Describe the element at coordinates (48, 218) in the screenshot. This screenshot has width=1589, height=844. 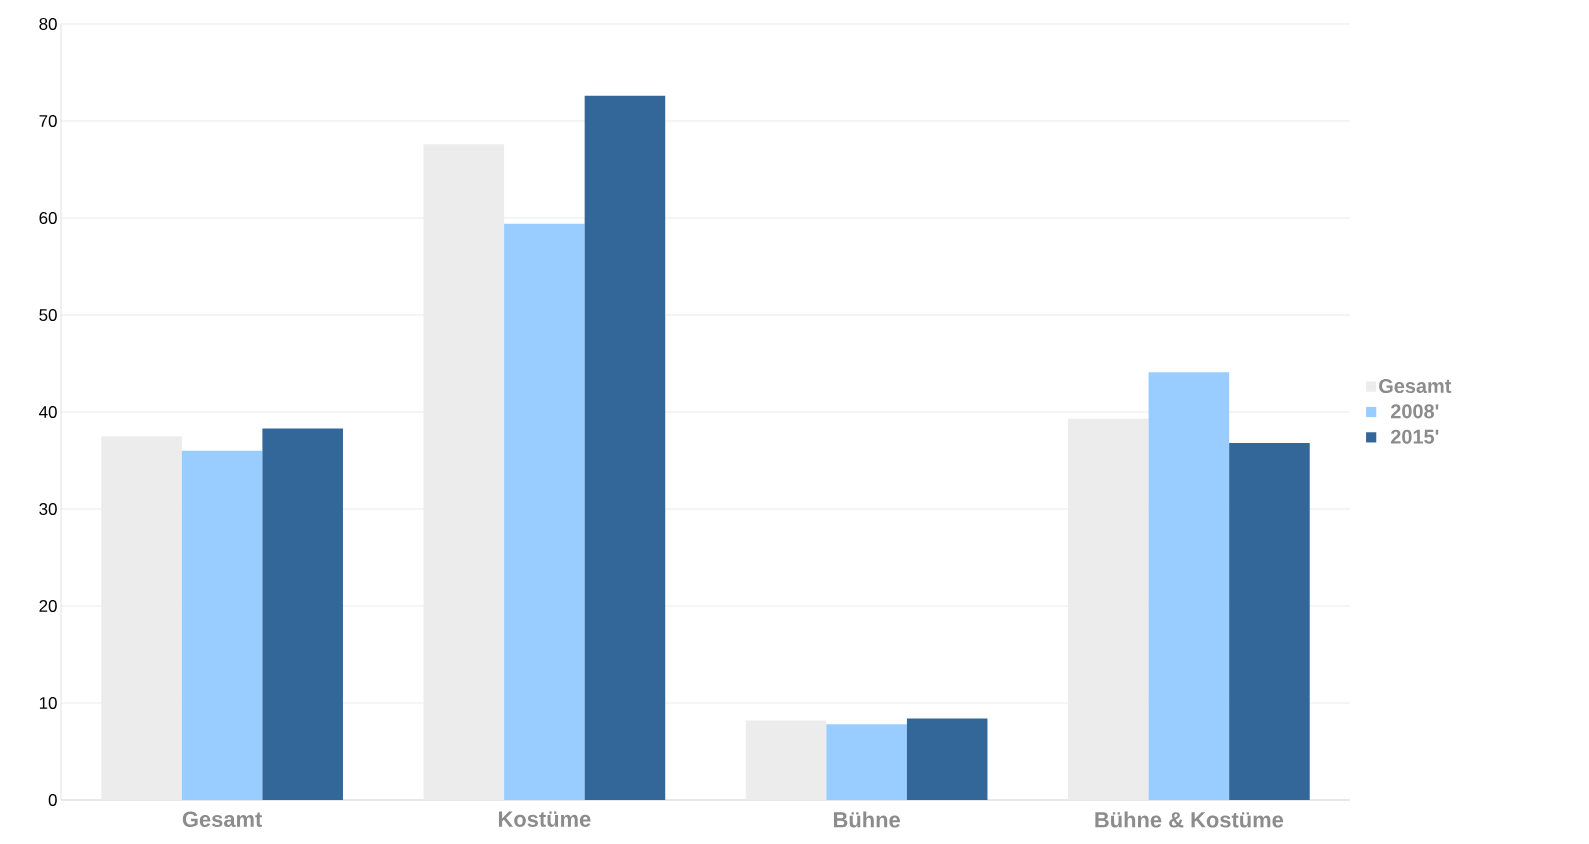
I see `y-tick-label: 60` at that location.